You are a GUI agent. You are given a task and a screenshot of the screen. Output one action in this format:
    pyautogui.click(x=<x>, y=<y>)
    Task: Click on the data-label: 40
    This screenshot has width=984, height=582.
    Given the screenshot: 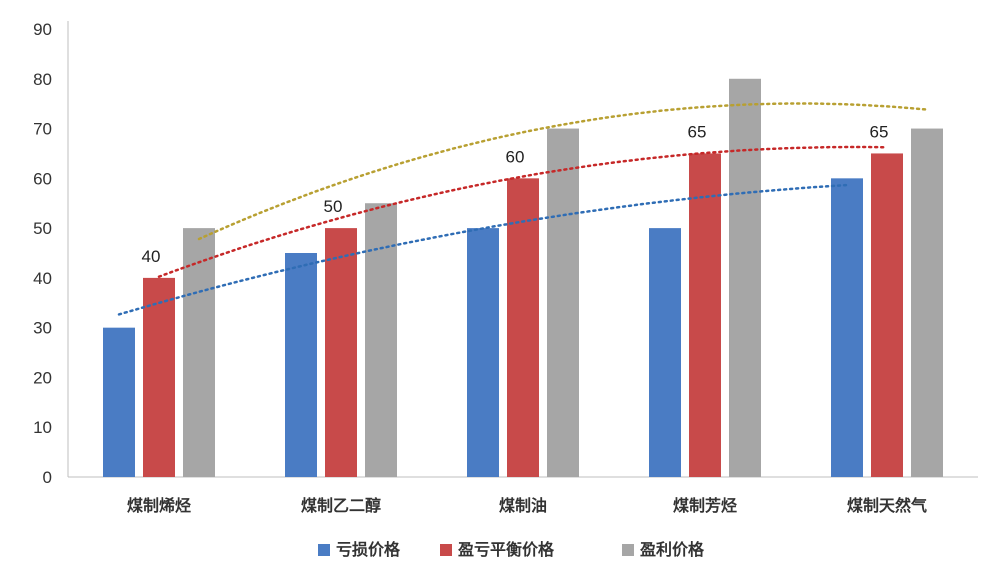 What is the action you would take?
    pyautogui.click(x=151, y=256)
    